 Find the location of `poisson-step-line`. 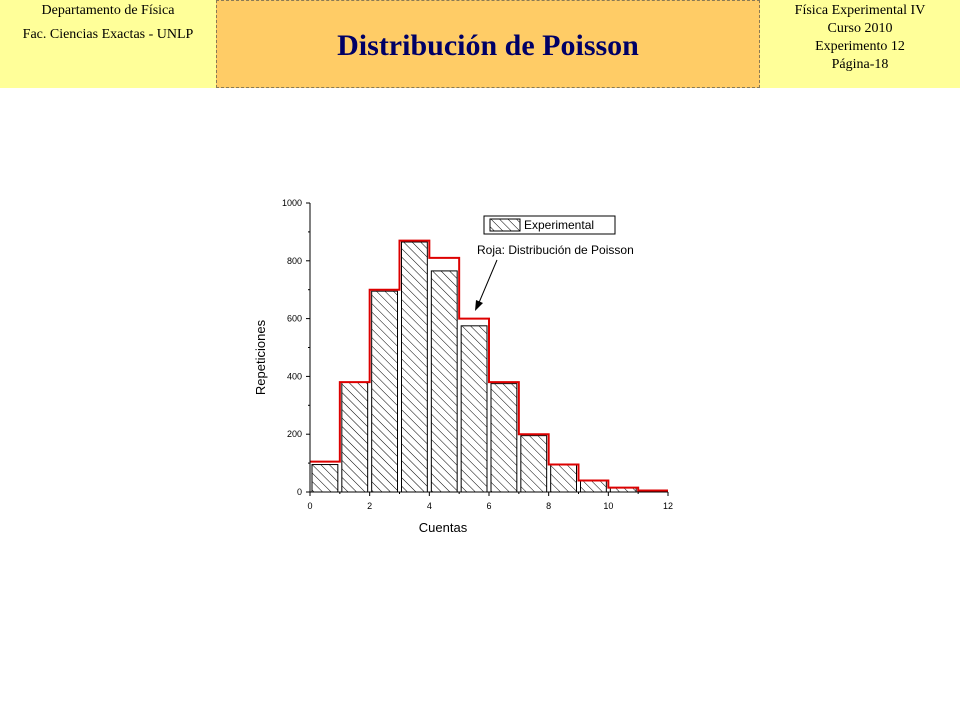

poisson-step-line is located at coordinates (489, 365).